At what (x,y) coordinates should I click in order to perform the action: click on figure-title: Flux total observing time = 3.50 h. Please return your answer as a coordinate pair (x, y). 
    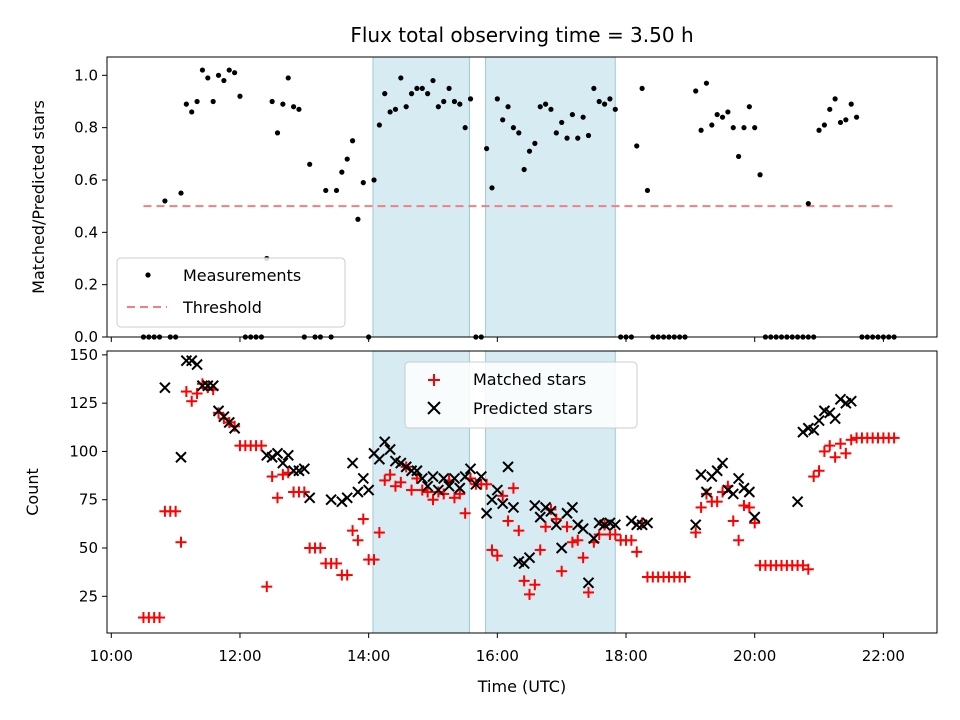
    Looking at the image, I should click on (521, 35).